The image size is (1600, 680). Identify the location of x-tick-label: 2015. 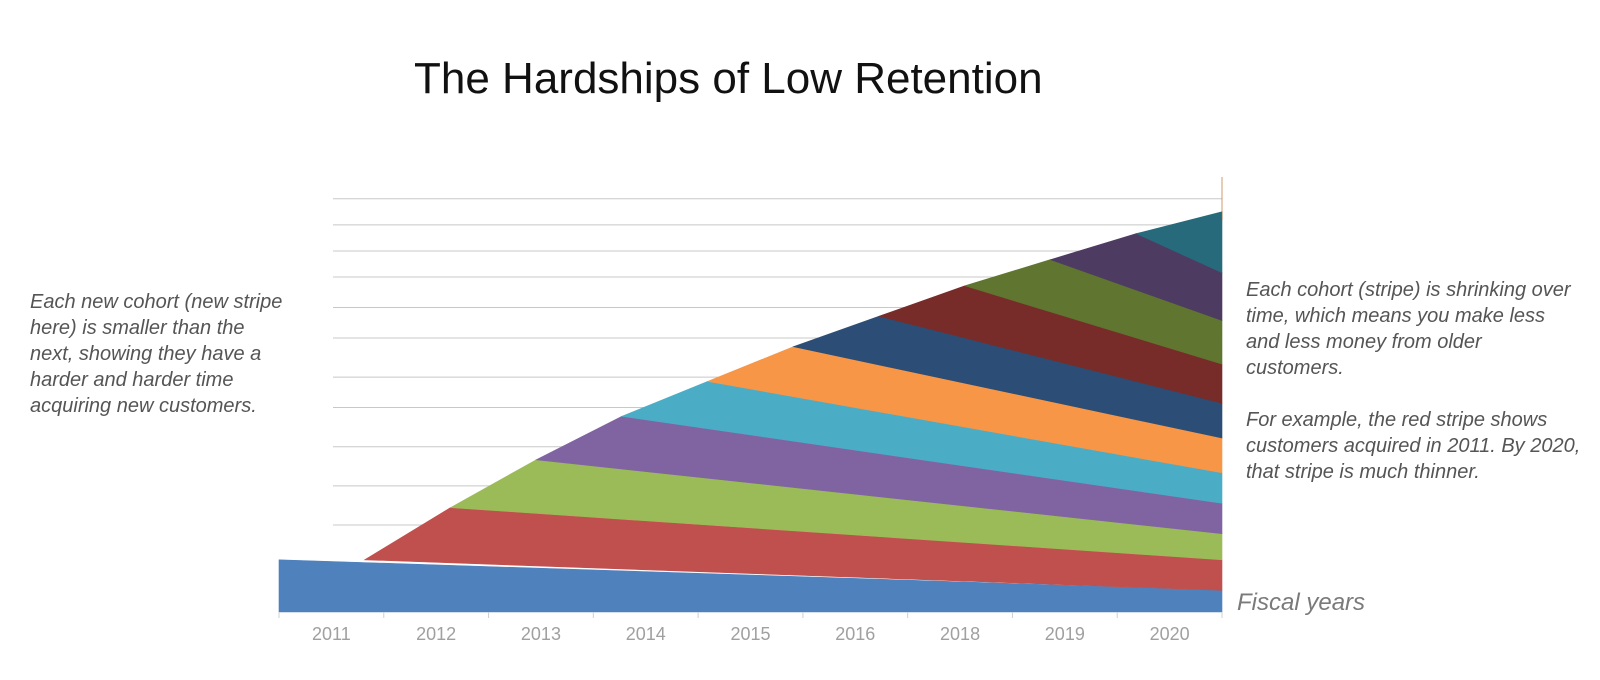
(750, 634).